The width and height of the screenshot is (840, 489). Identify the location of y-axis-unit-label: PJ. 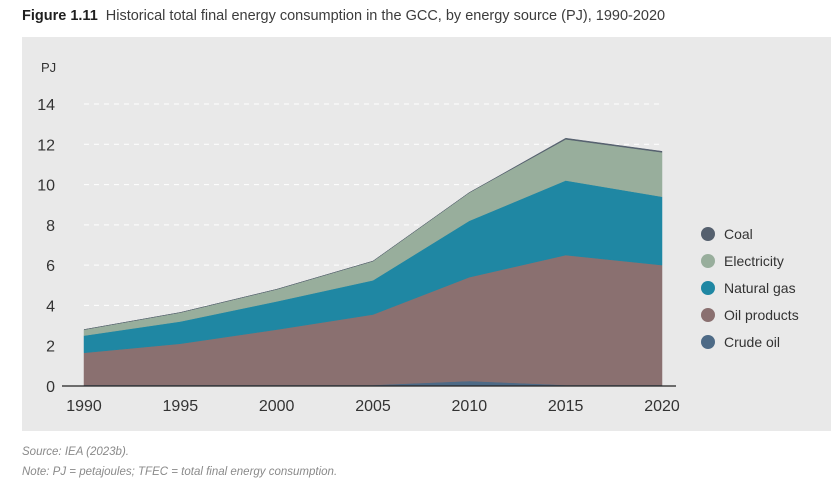
(48, 67).